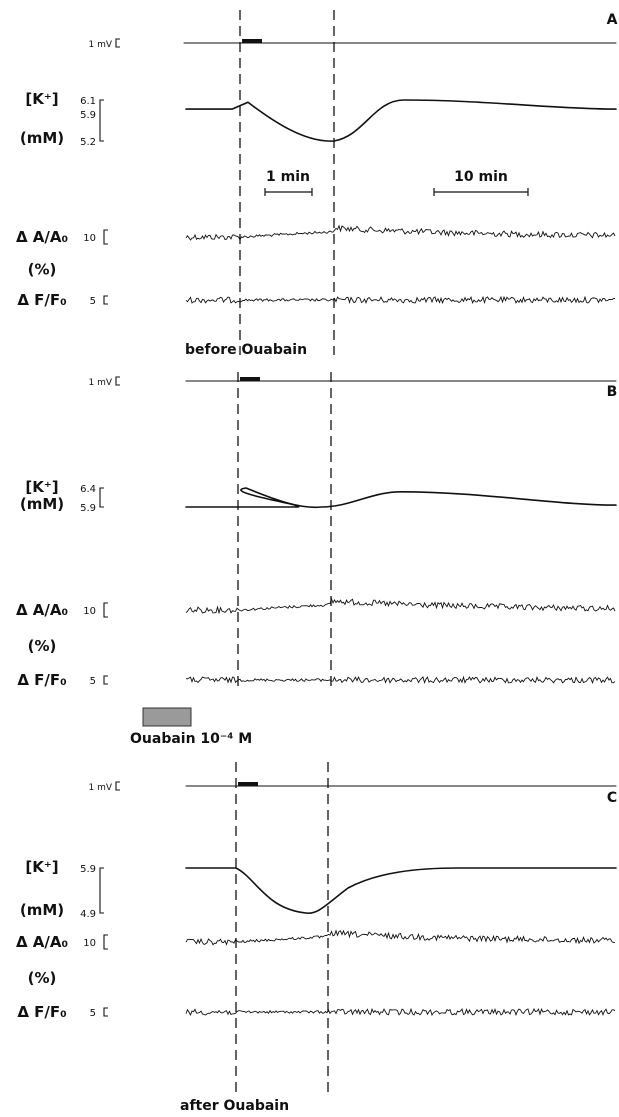 This screenshot has height=1117, width=619. What do you see at coordinates (246, 350) in the screenshot?
I see `condition-label: before Ouabain` at bounding box center [246, 350].